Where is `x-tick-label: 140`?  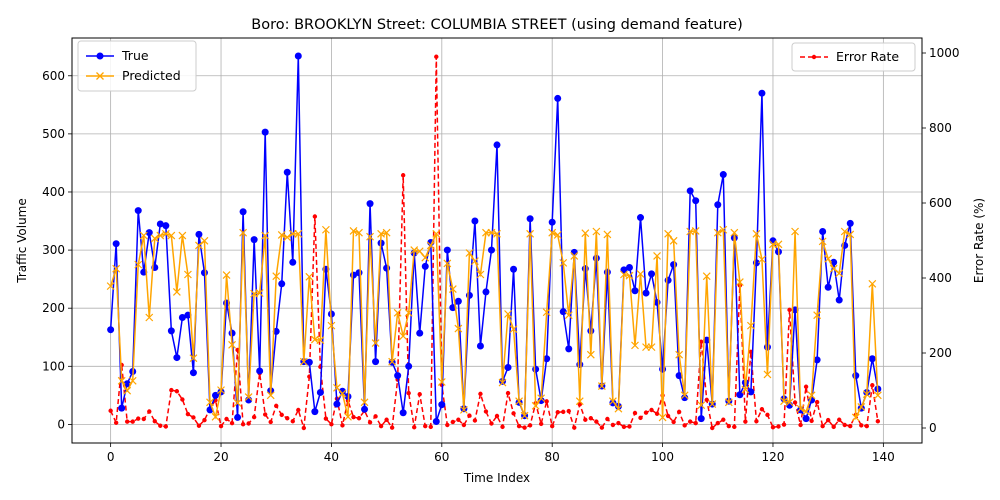 x-tick-label: 140 is located at coordinates (883, 457).